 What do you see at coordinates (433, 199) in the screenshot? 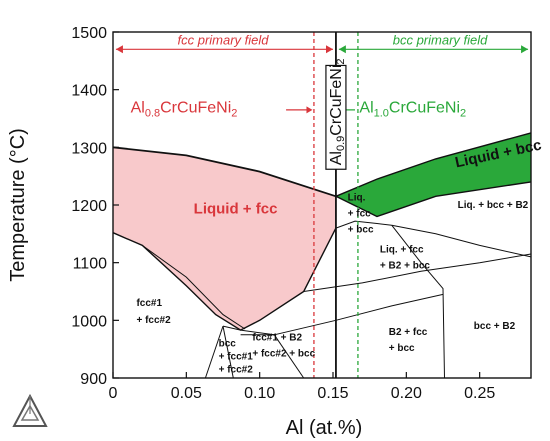
I see `solidus-bcc-line` at bounding box center [433, 199].